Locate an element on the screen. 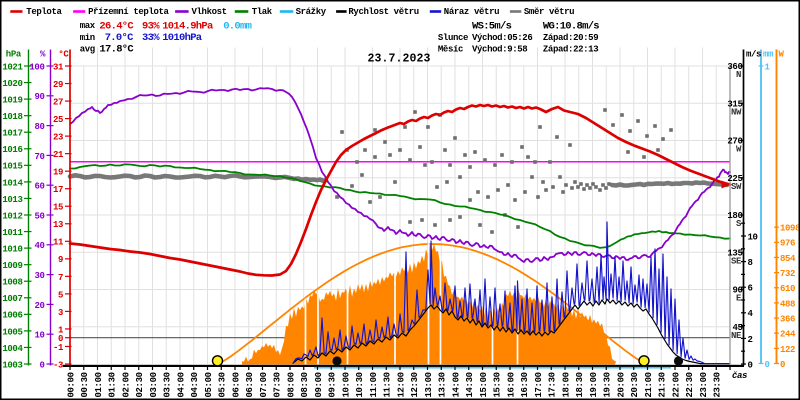 This screenshot has height=400, width=800. svg-text: 1008 is located at coordinates (12, 283).